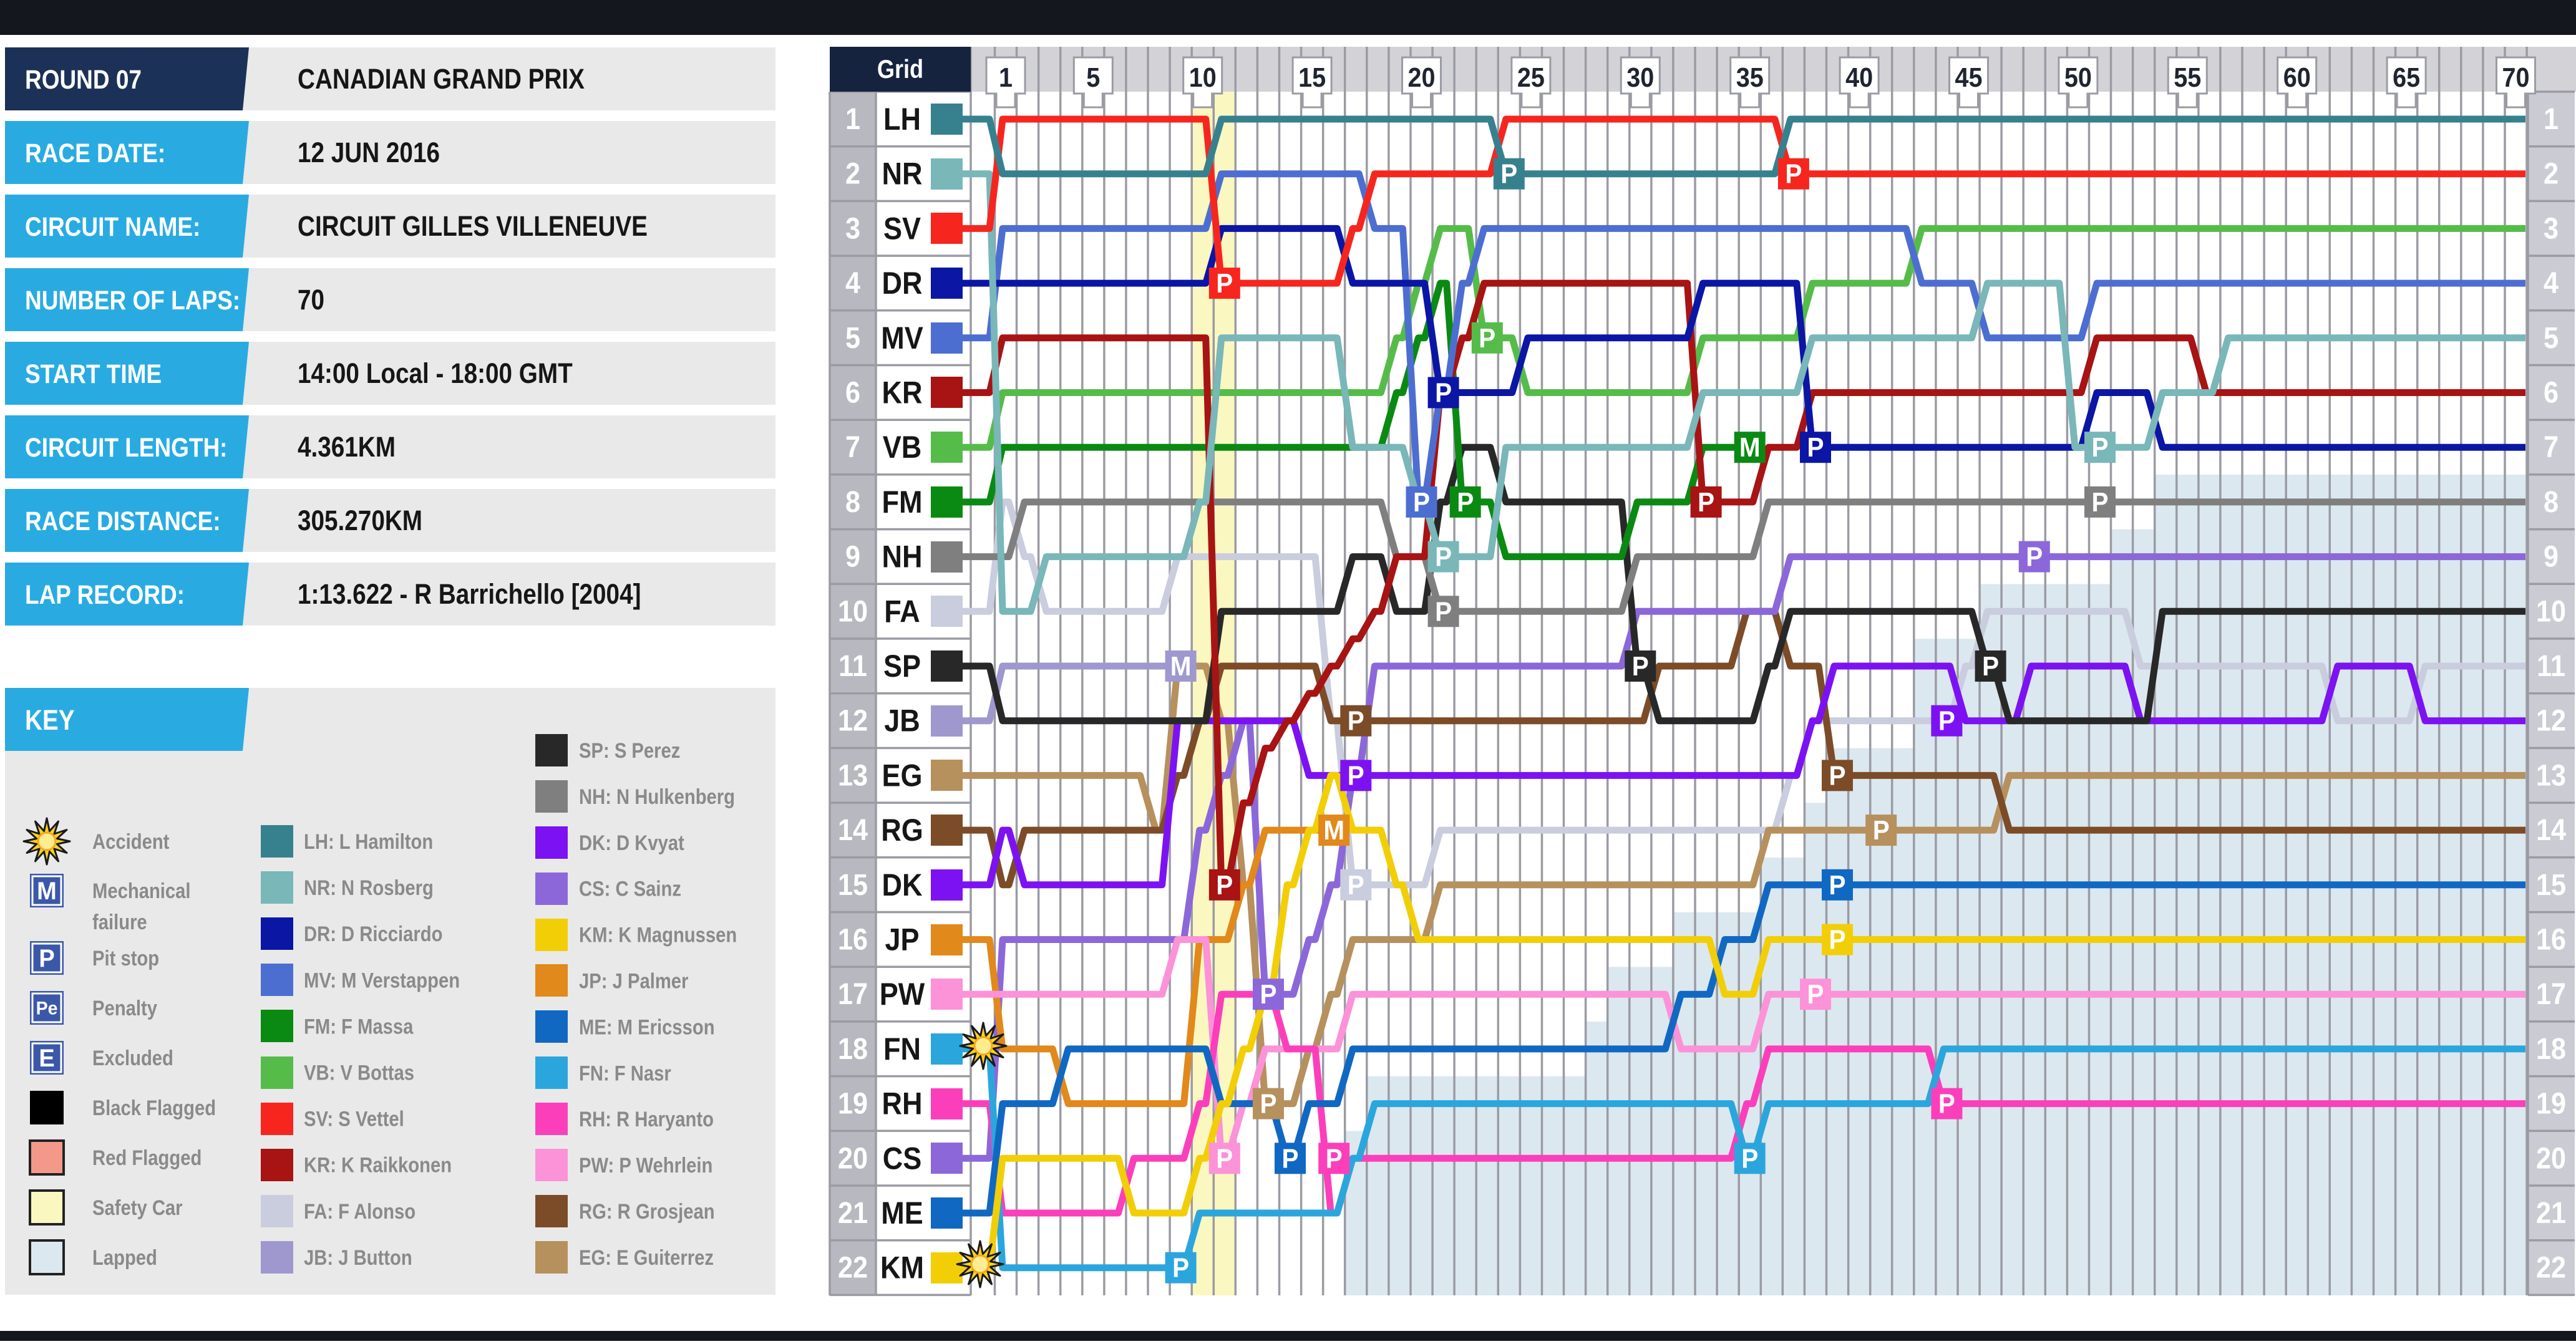  I want to click on svg-text: NH: N Hulkenberg, so click(657, 797).